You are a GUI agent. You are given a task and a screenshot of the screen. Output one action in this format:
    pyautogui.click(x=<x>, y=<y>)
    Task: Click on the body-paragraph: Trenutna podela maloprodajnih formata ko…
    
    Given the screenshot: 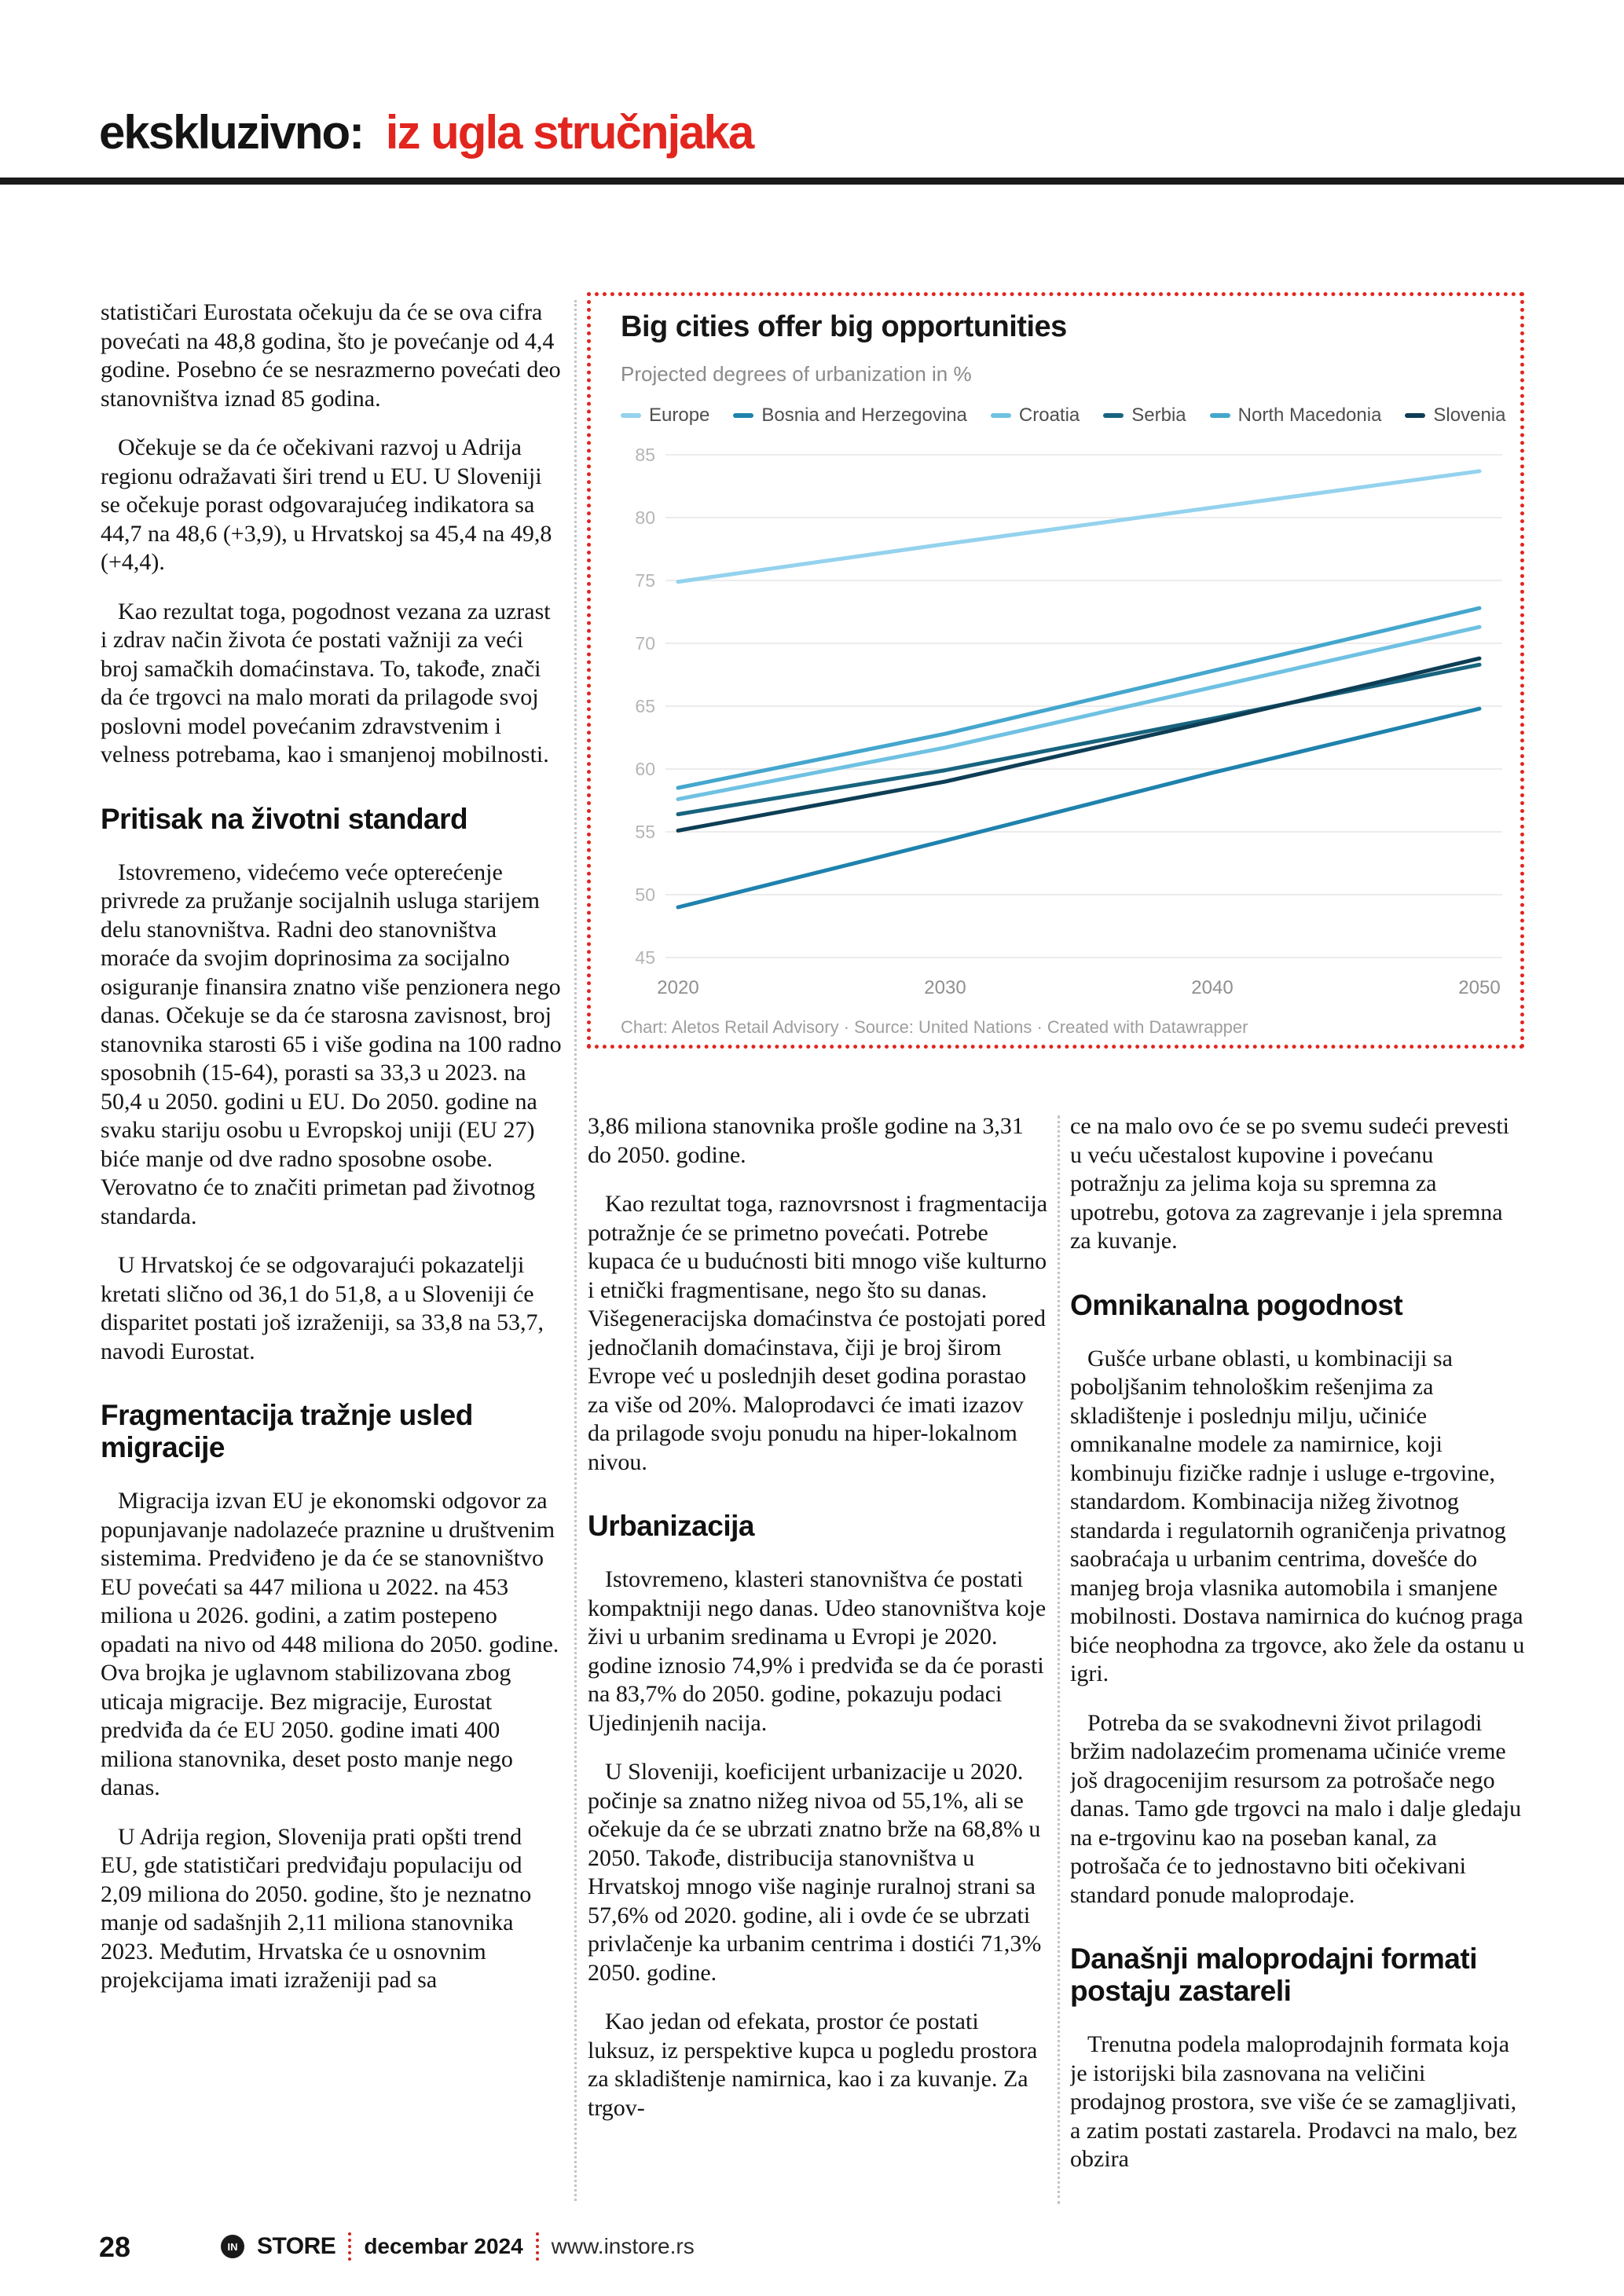 What is the action you would take?
    pyautogui.click(x=1293, y=2101)
    